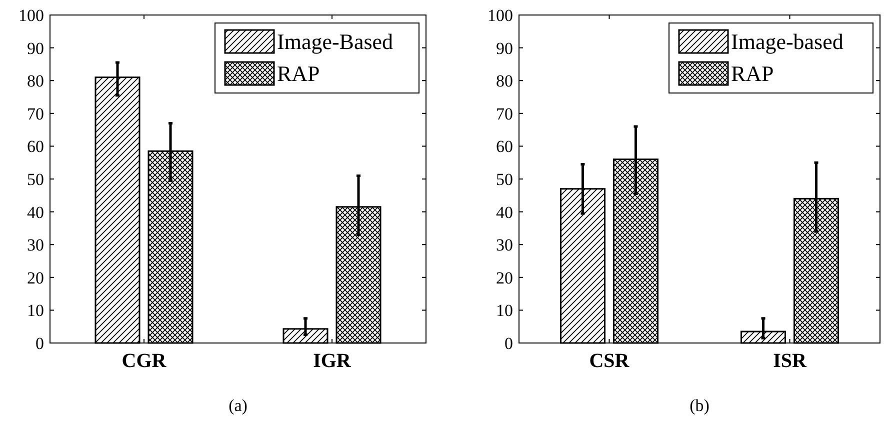  Describe the element at coordinates (700, 405) in the screenshot. I see `text: (b)` at that location.